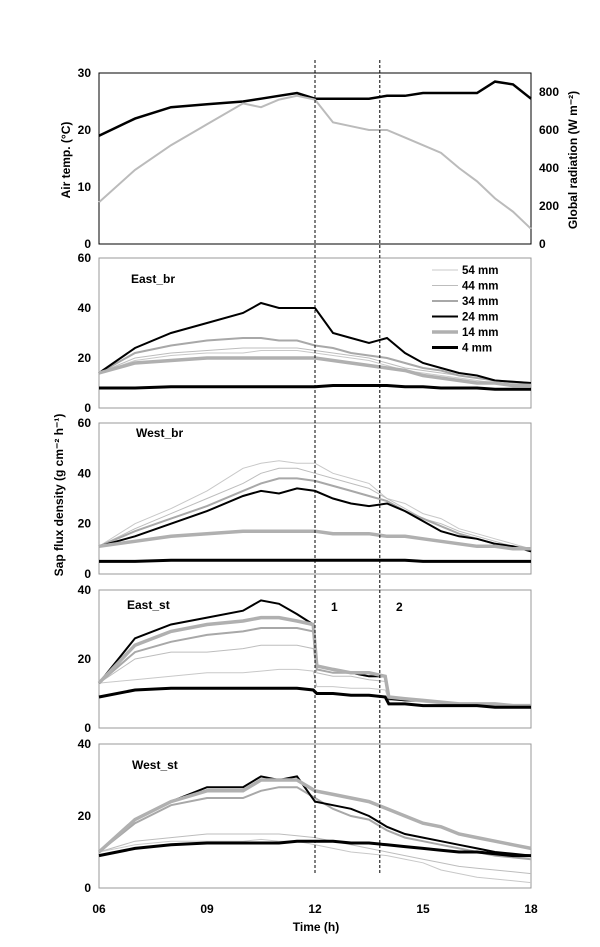 This screenshot has height=947, width=600. I want to click on legend-label-44mm: 44 mm, so click(480, 287).